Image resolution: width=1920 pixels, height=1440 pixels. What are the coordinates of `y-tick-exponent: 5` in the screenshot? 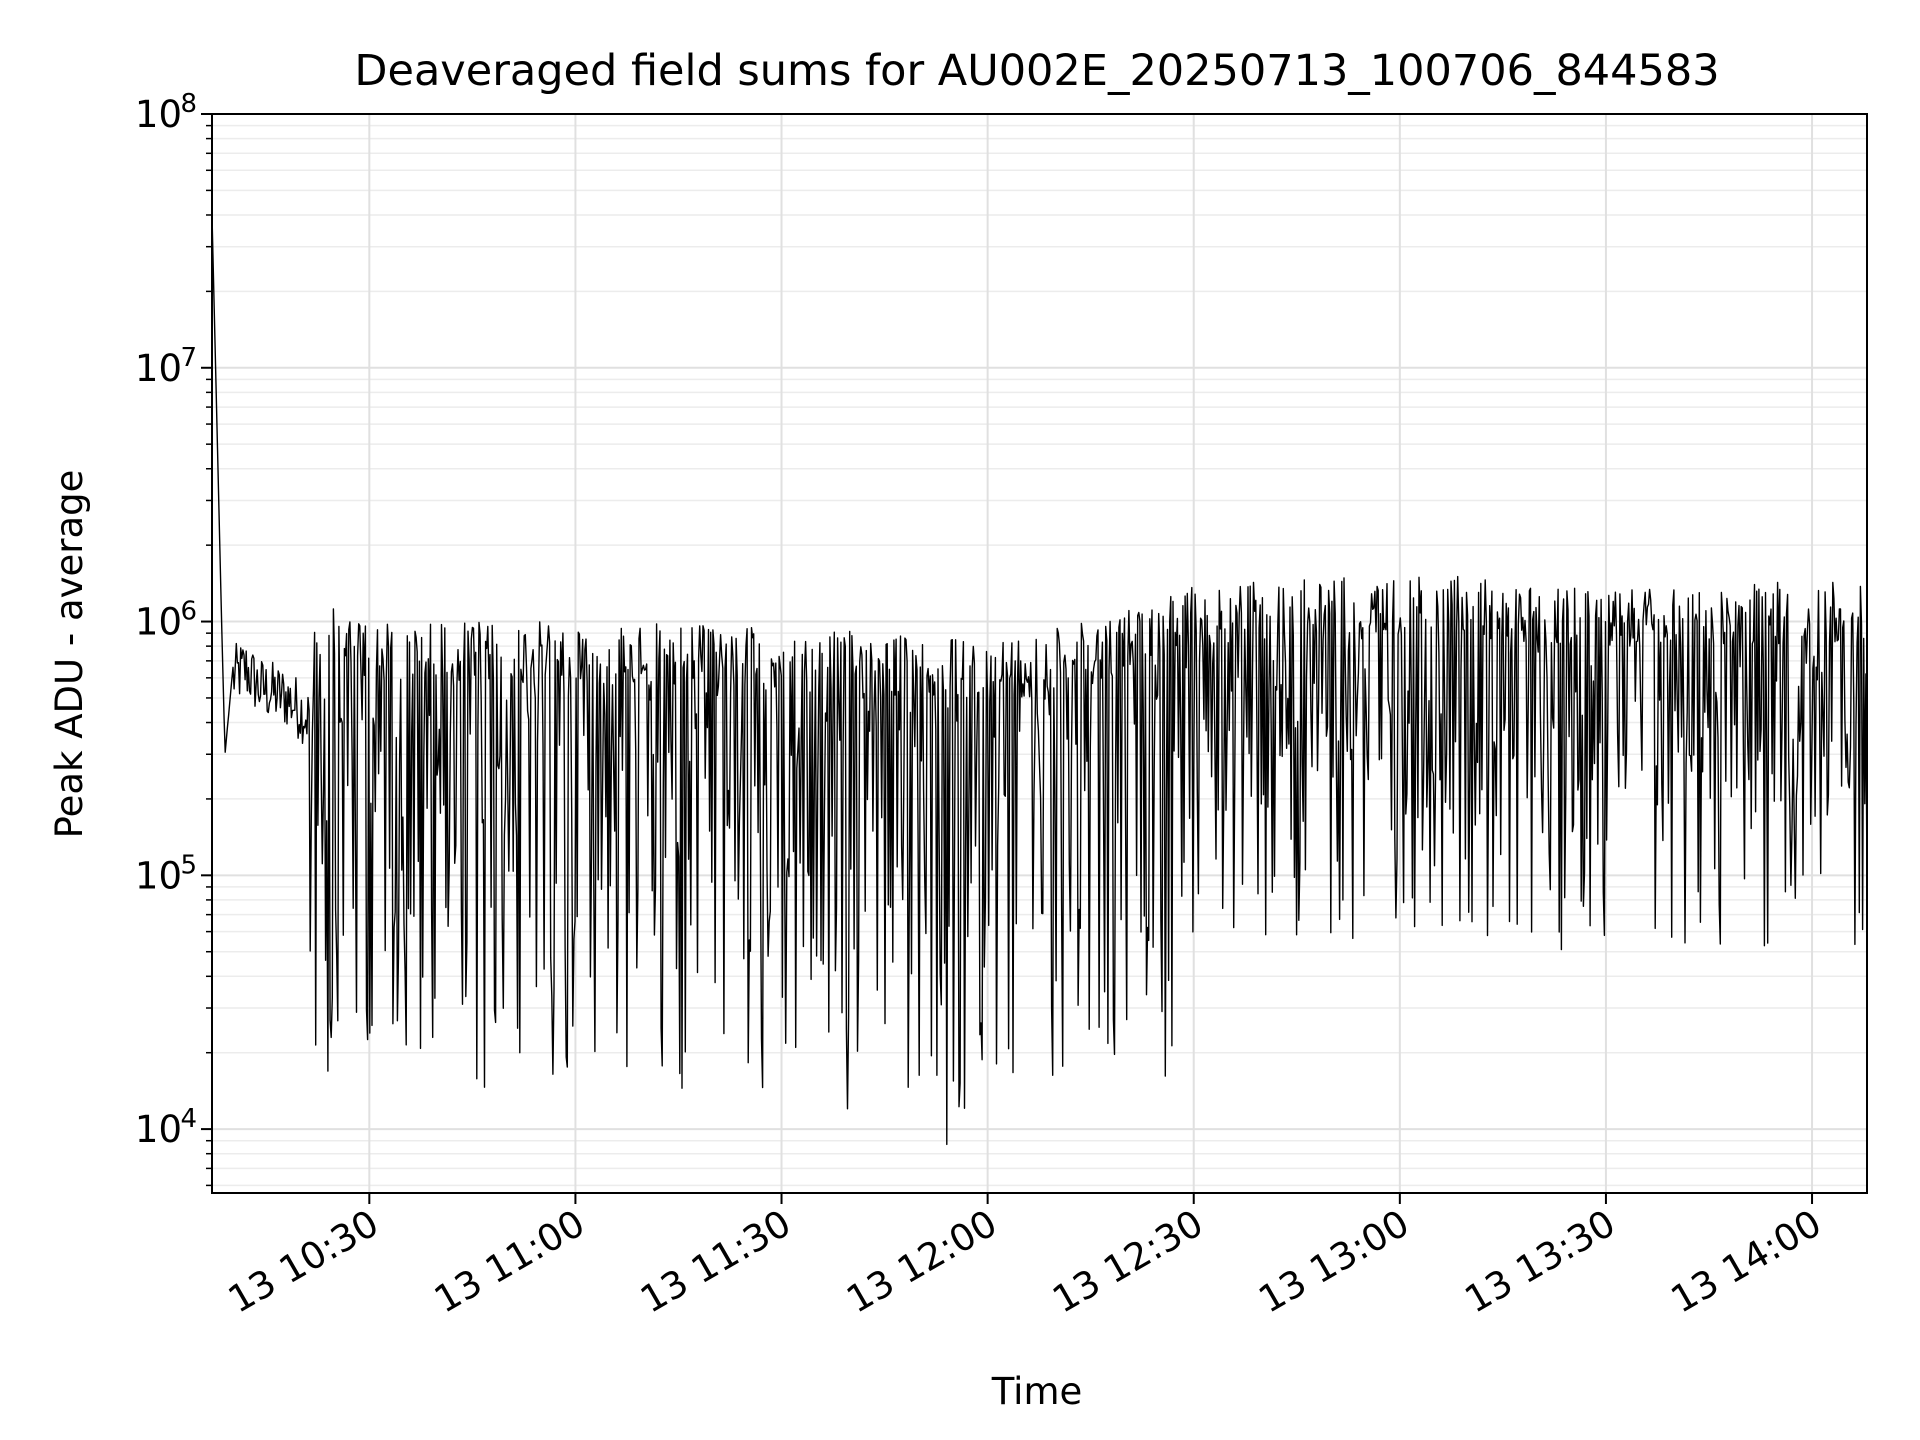 It's located at (188, 865).